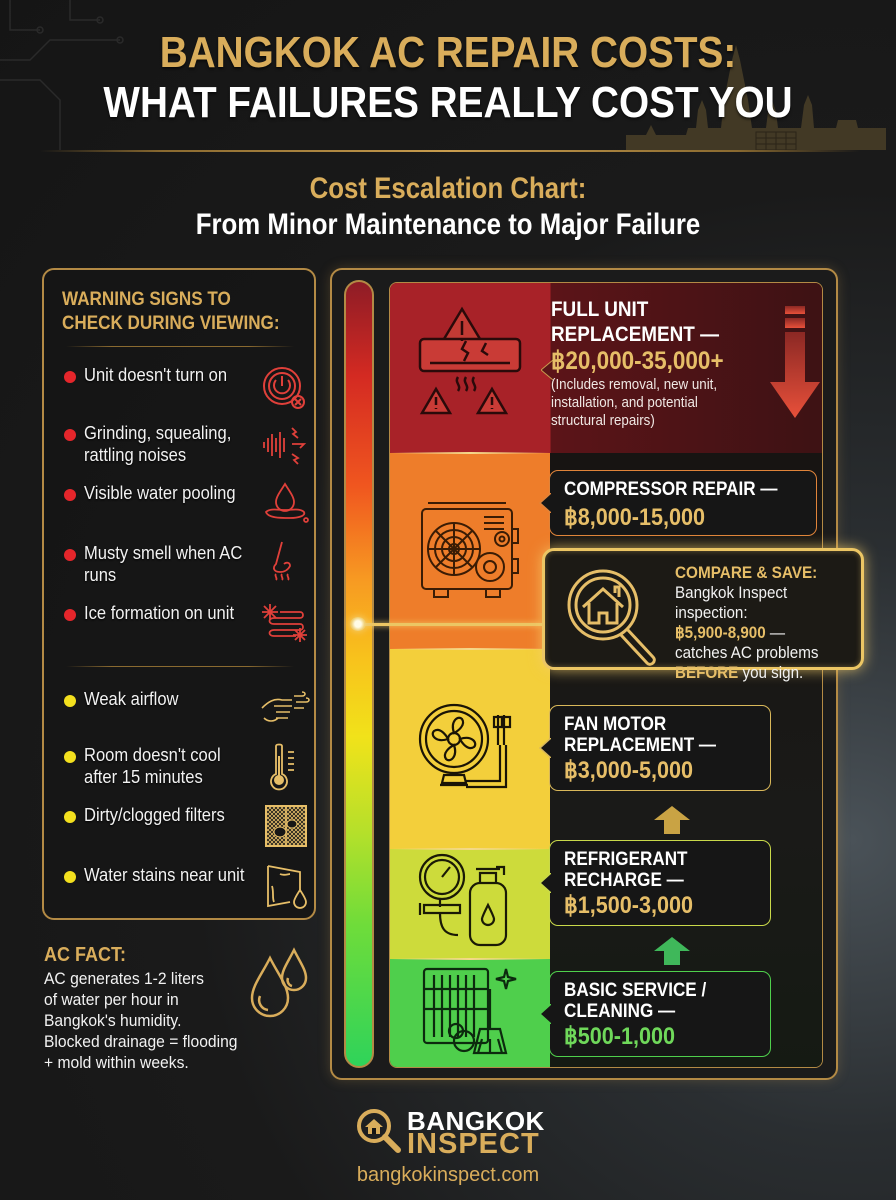  I want to click on compare-text: —, so click(775, 633).